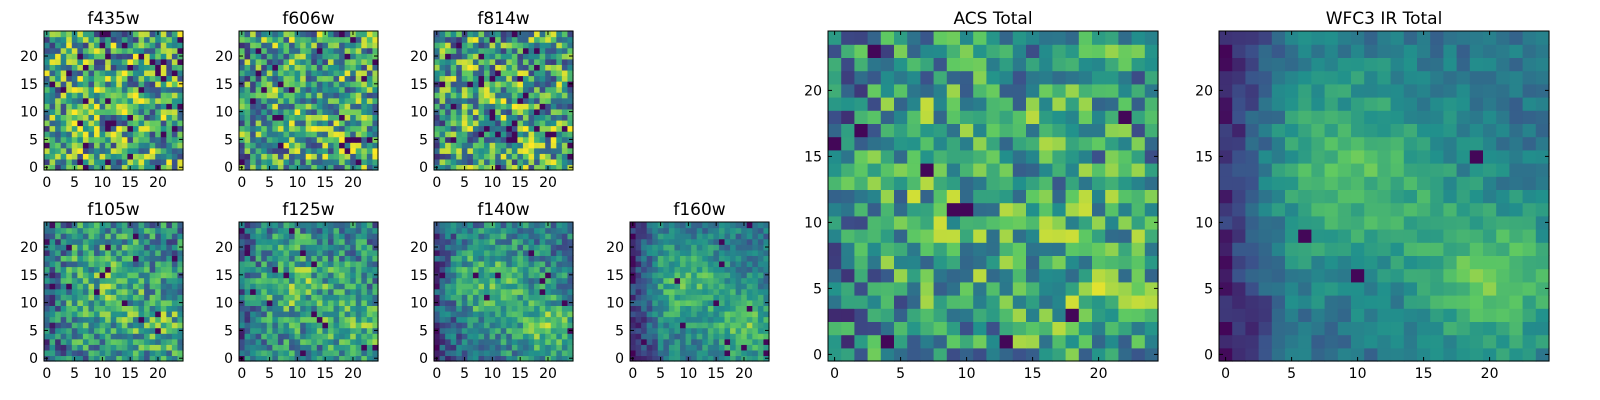  I want to click on y-tick-label: 20, so click(224, 57).